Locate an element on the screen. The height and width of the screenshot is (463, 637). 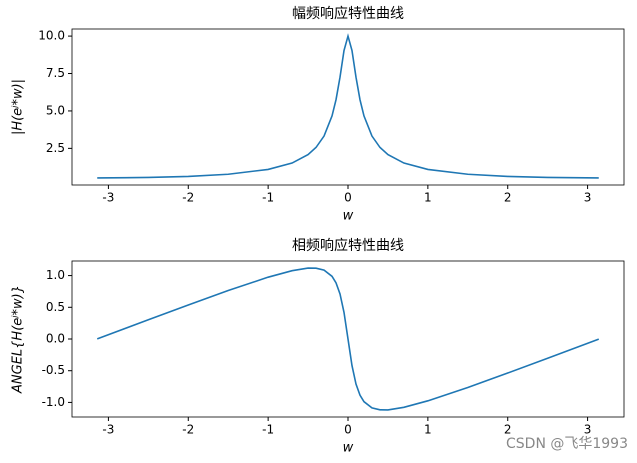
chart-title: 相频响应特性曲线 is located at coordinates (348, 245).